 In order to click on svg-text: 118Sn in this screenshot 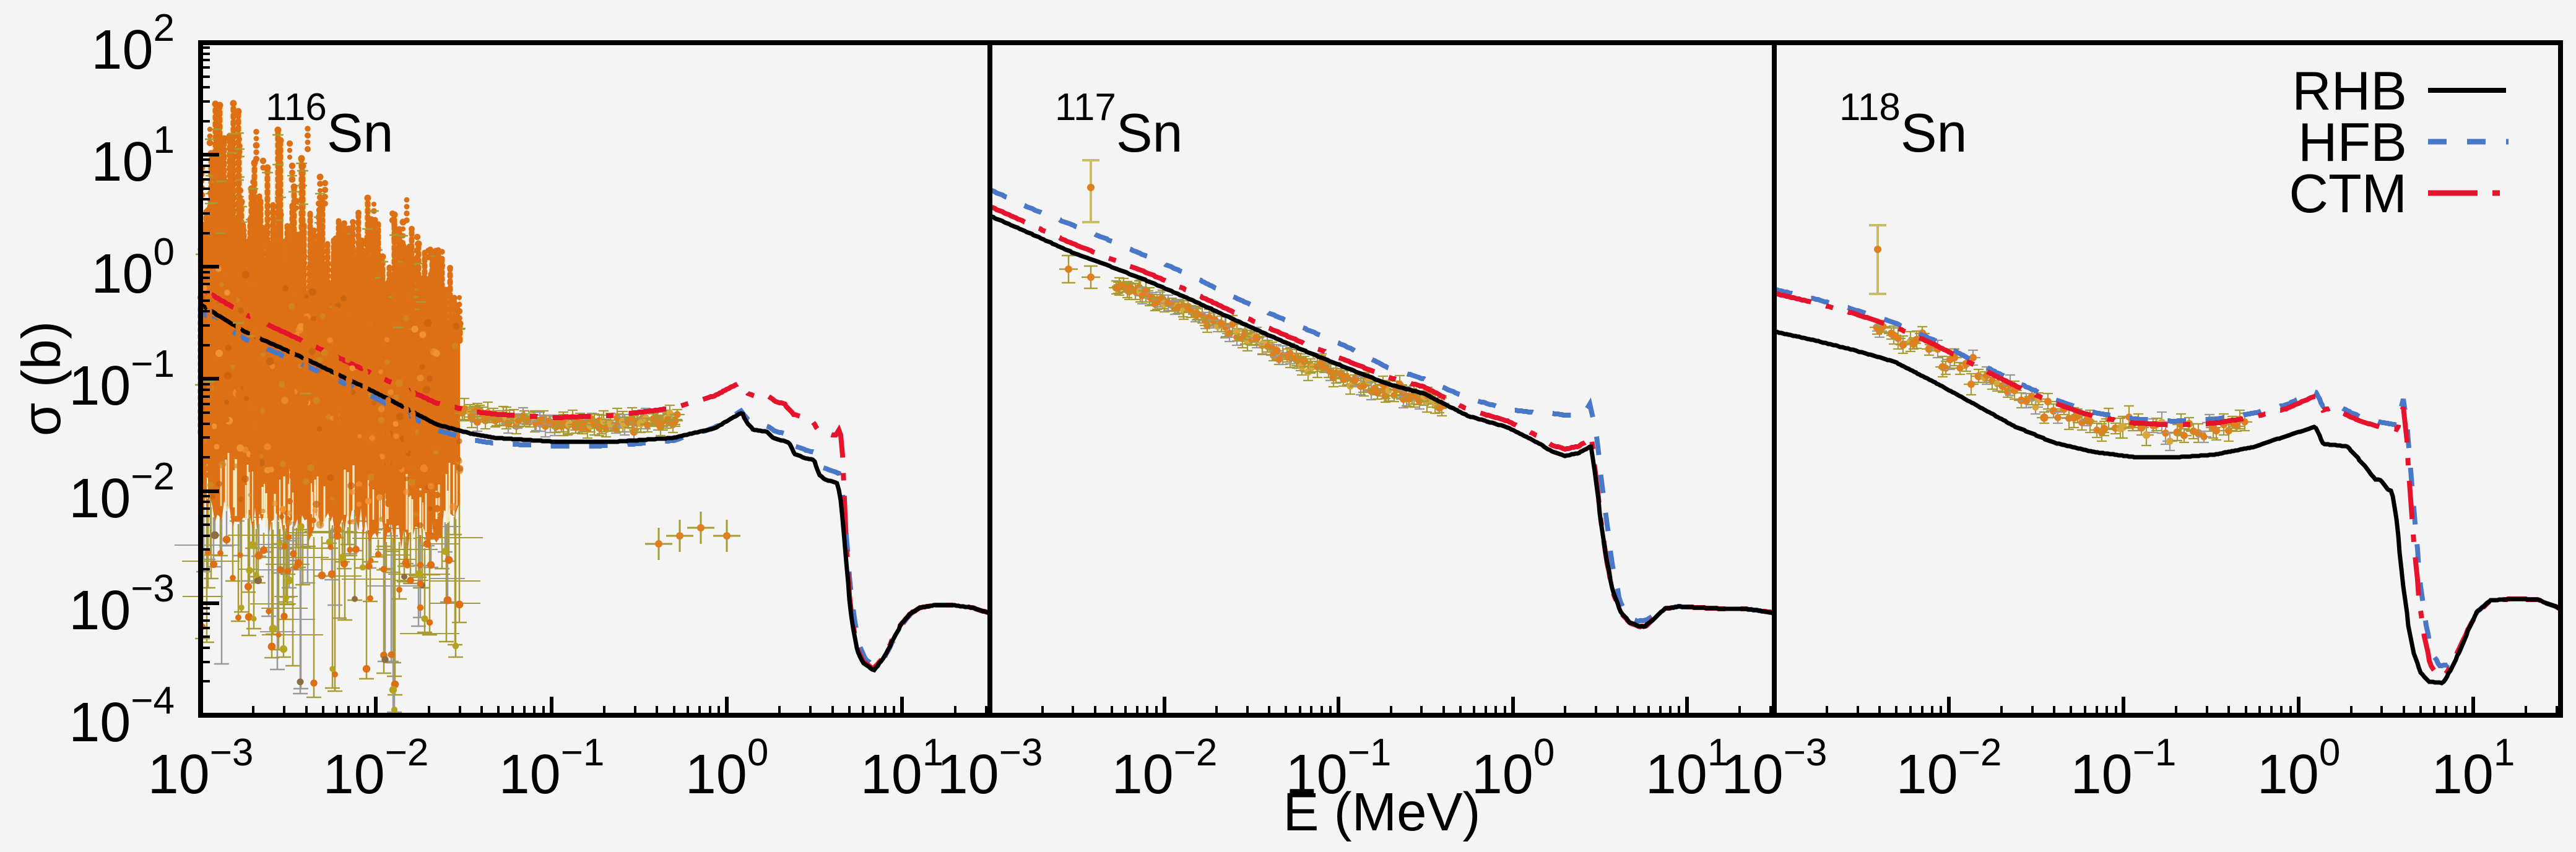, I will do `click(1903, 124)`.